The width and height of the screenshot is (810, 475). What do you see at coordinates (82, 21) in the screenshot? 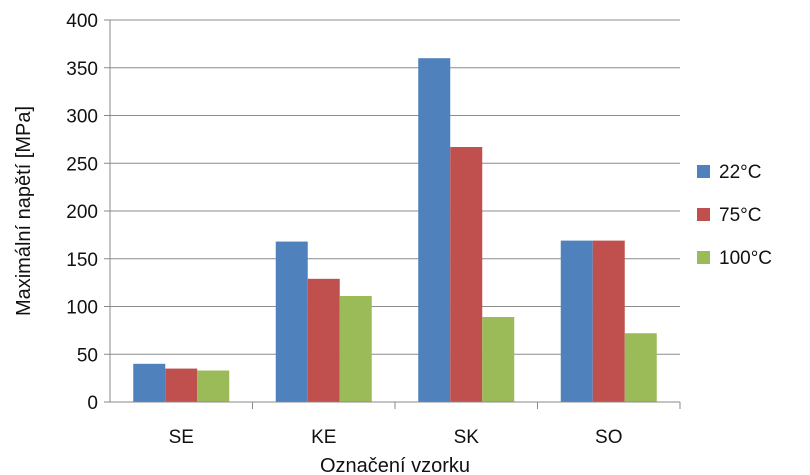
I see `y-tick-label: 400` at bounding box center [82, 21].